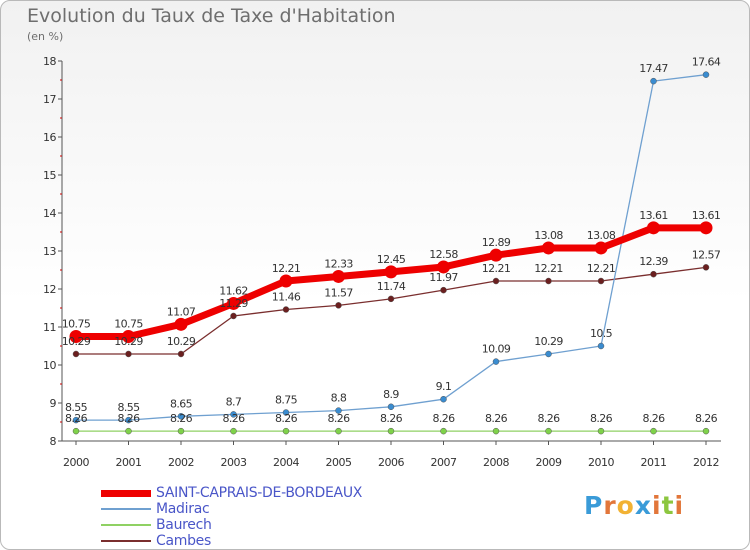 The width and height of the screenshot is (750, 550). Describe the element at coordinates (706, 462) in the screenshot. I see `x-tick-label: 2012` at that location.